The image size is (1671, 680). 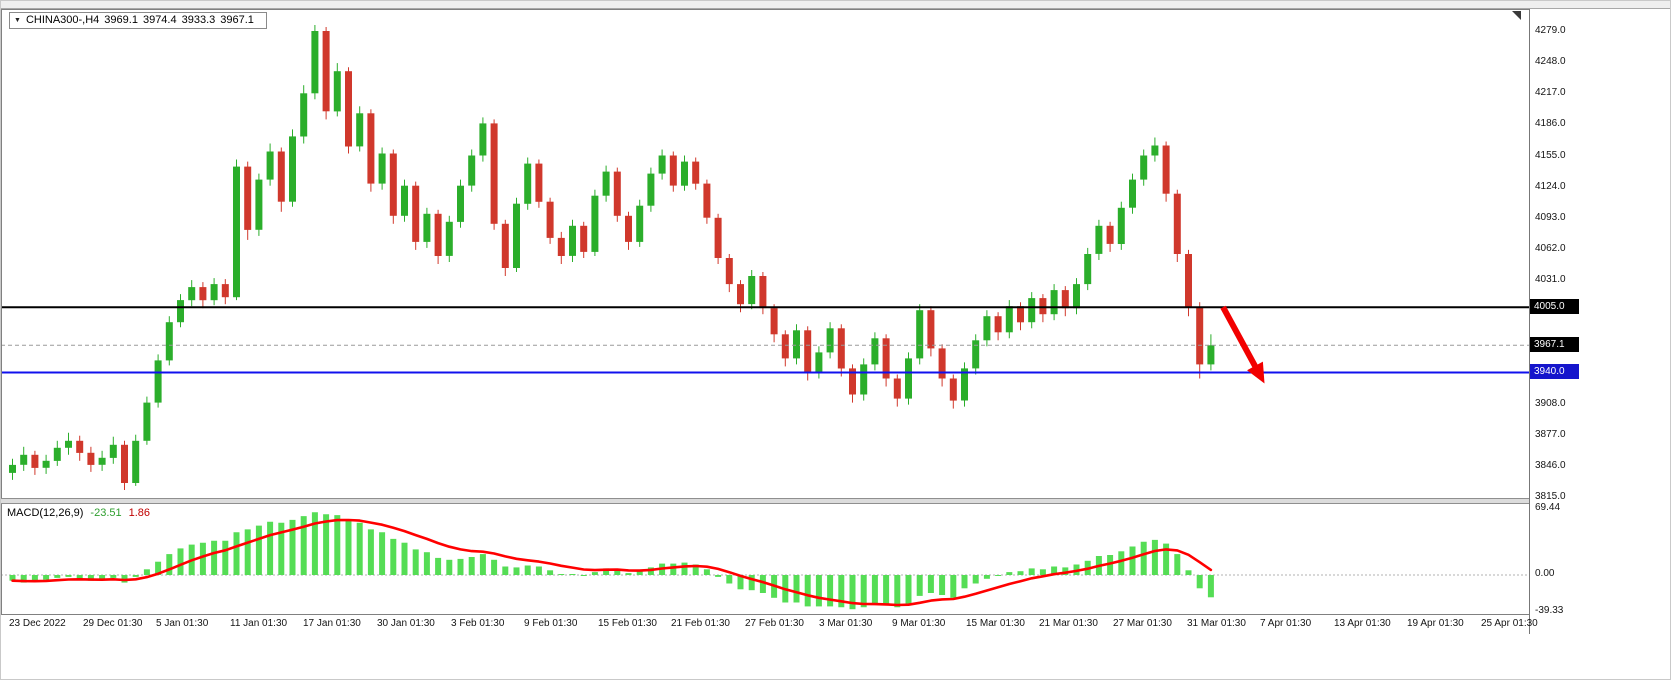 What do you see at coordinates (1550, 496) in the screenshot?
I see `price-tick-label: 3815.0` at bounding box center [1550, 496].